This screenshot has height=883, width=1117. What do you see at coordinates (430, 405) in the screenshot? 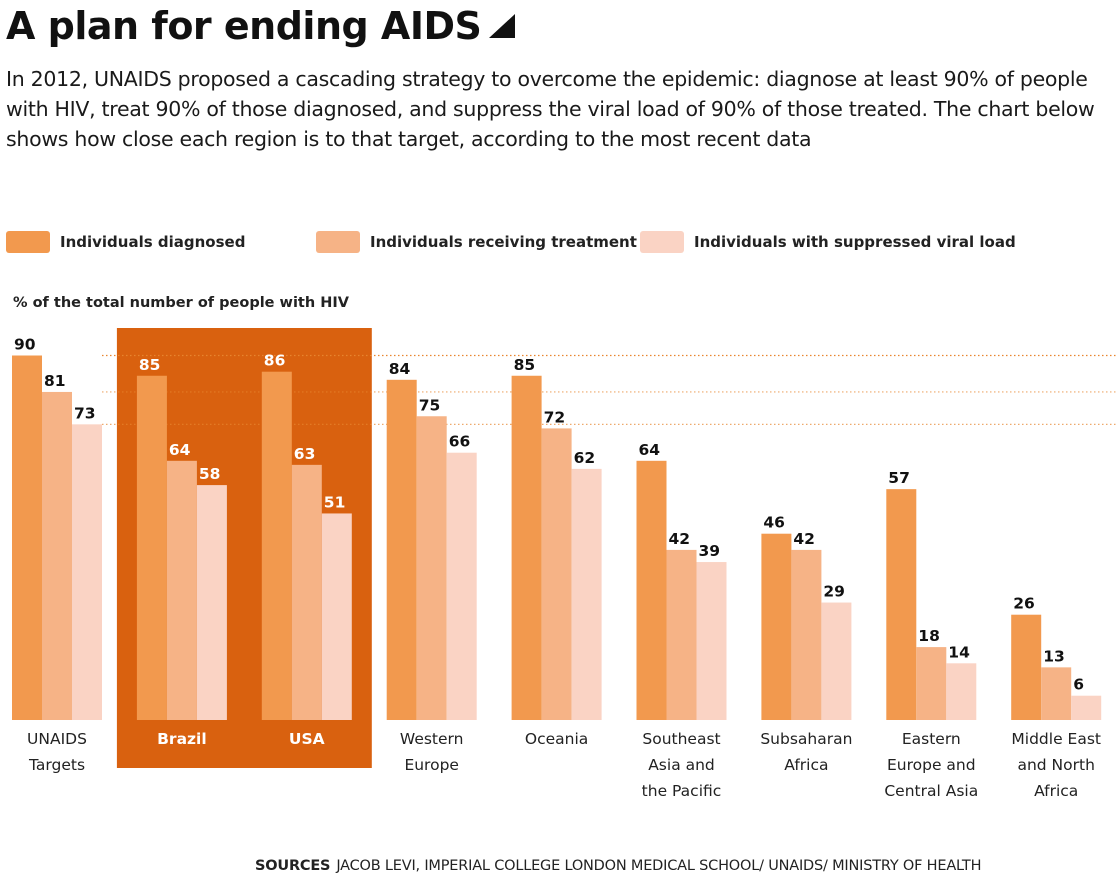
I see `data-label: 75` at bounding box center [430, 405].